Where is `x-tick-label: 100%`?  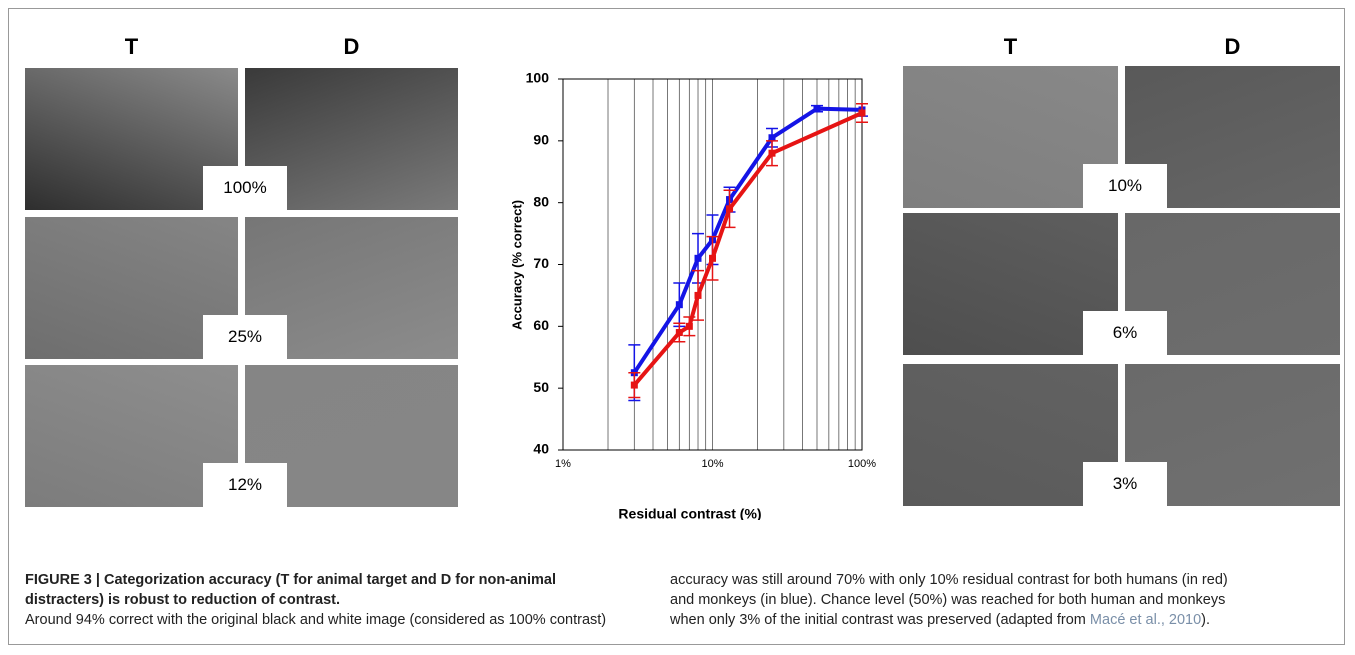 x-tick-label: 100% is located at coordinates (862, 464).